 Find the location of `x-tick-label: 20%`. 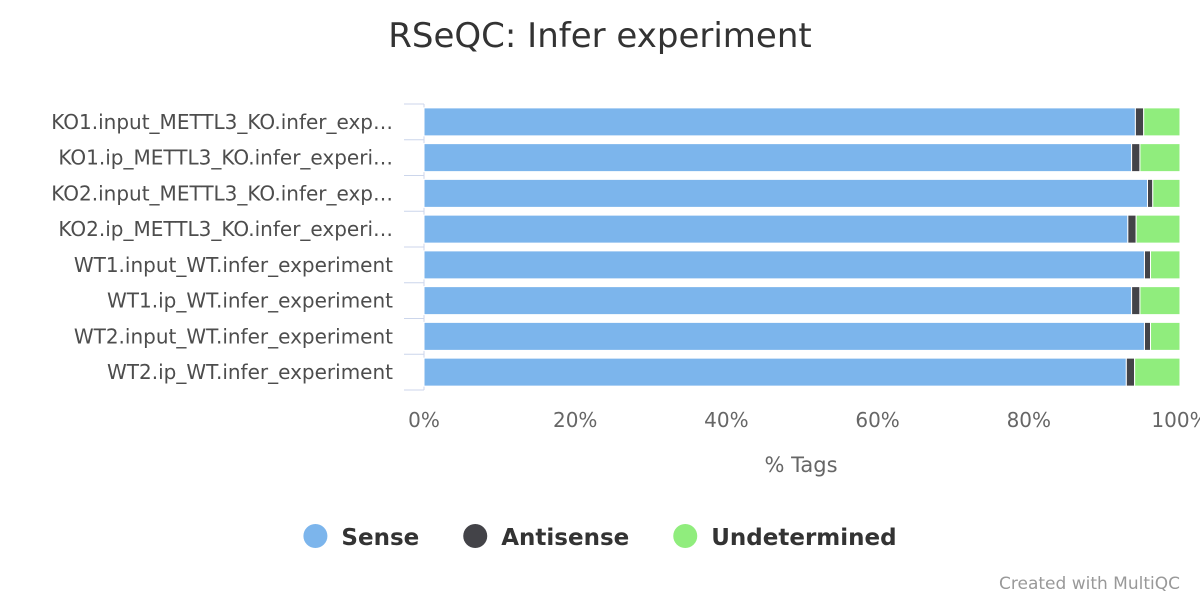

x-tick-label: 20% is located at coordinates (575, 420).